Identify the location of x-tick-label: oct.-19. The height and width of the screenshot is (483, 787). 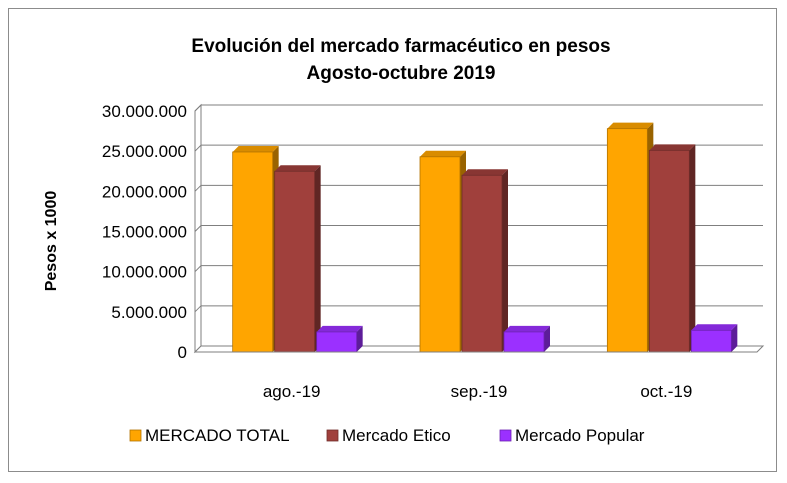
(666, 391).